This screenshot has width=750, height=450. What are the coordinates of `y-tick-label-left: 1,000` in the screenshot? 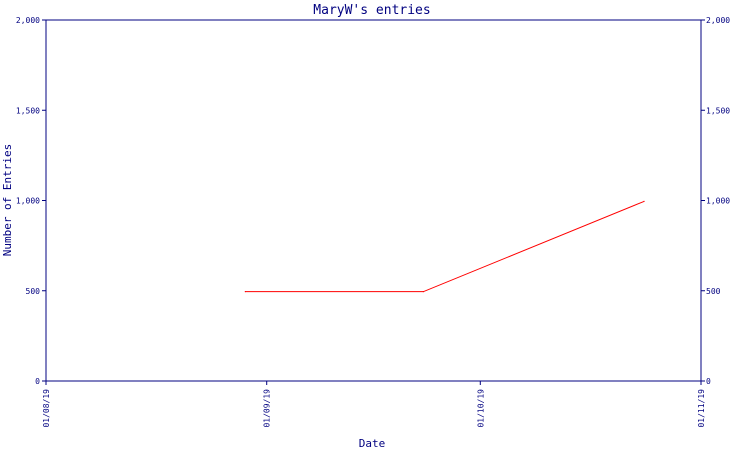 It's located at (28, 201).